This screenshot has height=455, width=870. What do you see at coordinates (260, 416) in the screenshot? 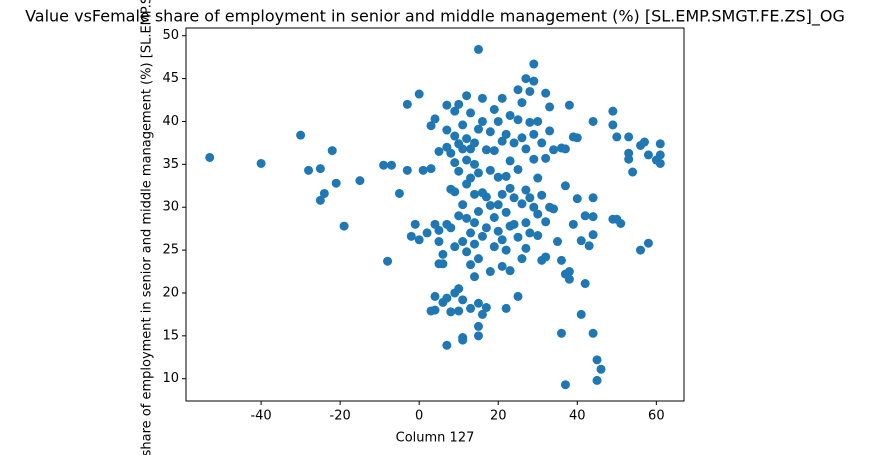
I see `x-tick-label: -40` at bounding box center [260, 416].